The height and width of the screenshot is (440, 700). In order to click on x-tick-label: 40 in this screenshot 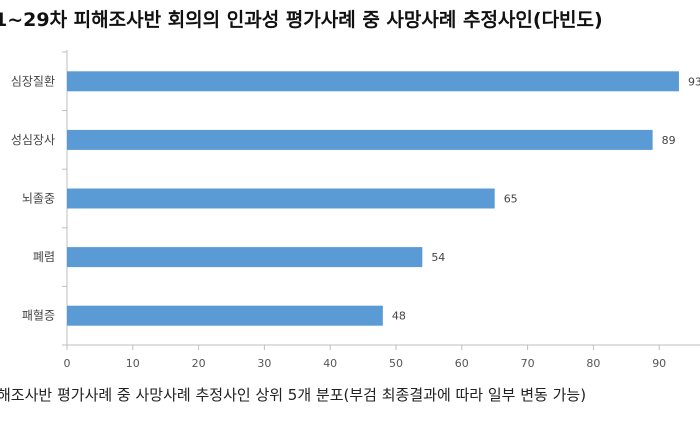, I will do `click(330, 363)`.